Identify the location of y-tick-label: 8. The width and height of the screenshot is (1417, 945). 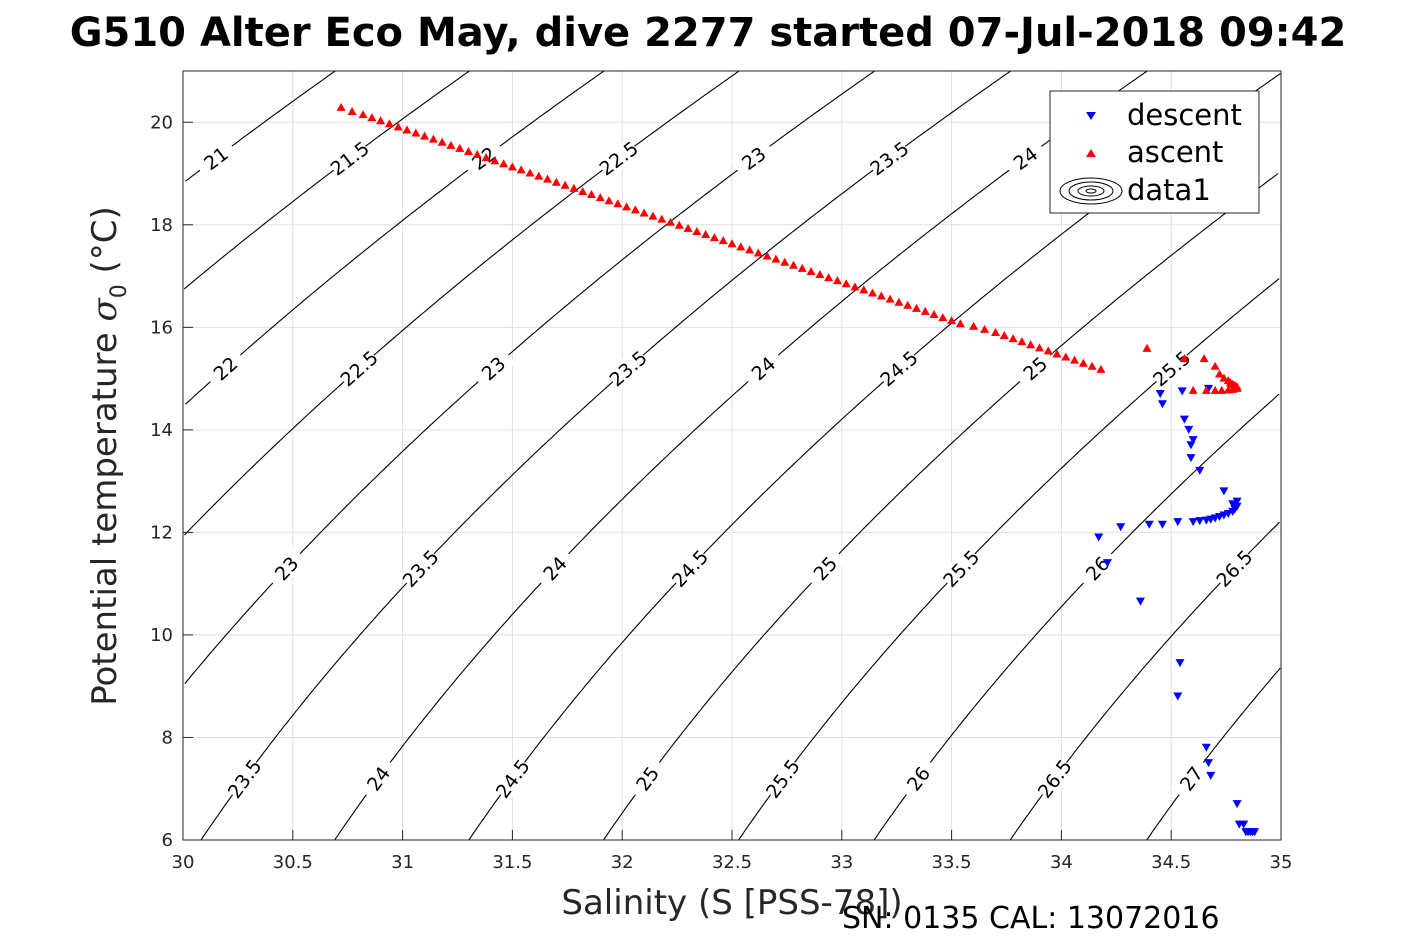
(167, 737).